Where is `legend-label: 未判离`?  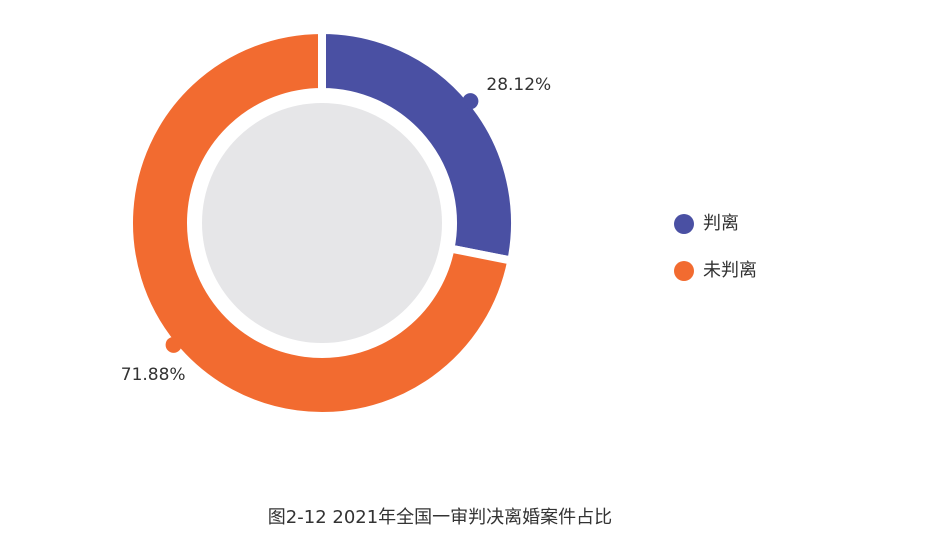
legend-label: 未判离 is located at coordinates (730, 270).